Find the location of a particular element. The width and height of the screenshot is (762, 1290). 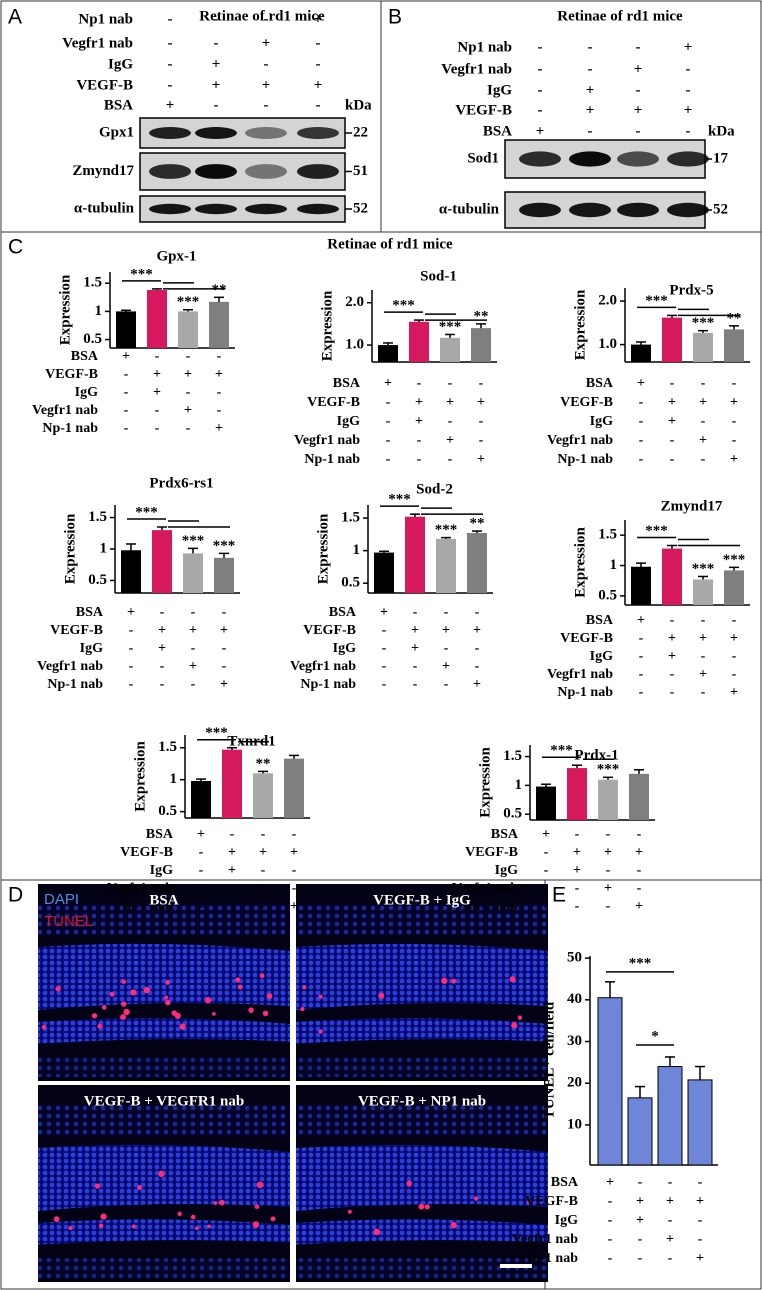

y-tick-label: 50 is located at coordinates (574, 958).